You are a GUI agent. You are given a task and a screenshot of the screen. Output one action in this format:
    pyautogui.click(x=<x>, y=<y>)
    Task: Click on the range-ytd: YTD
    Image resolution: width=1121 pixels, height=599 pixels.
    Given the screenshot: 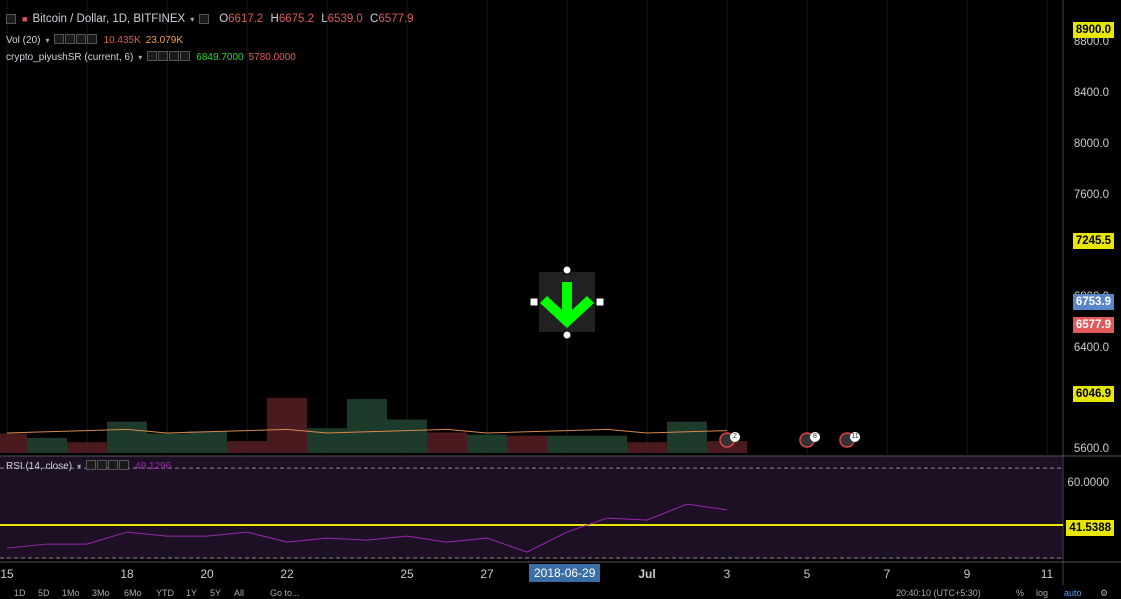 What is the action you would take?
    pyautogui.click(x=165, y=593)
    